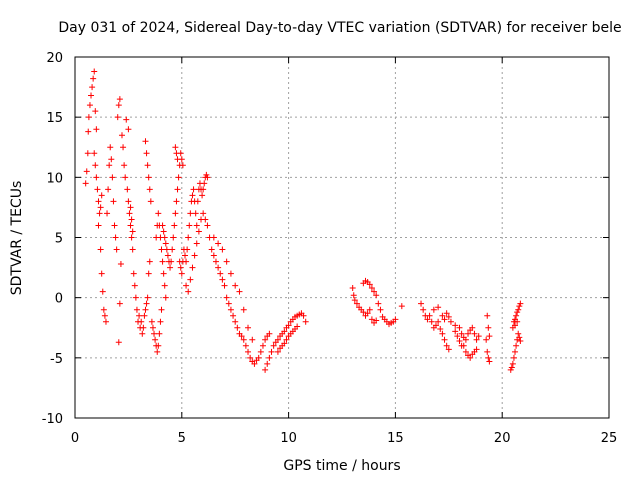  What do you see at coordinates (59, 299) in the screenshot?
I see `y-tick-label: 0` at bounding box center [59, 299].